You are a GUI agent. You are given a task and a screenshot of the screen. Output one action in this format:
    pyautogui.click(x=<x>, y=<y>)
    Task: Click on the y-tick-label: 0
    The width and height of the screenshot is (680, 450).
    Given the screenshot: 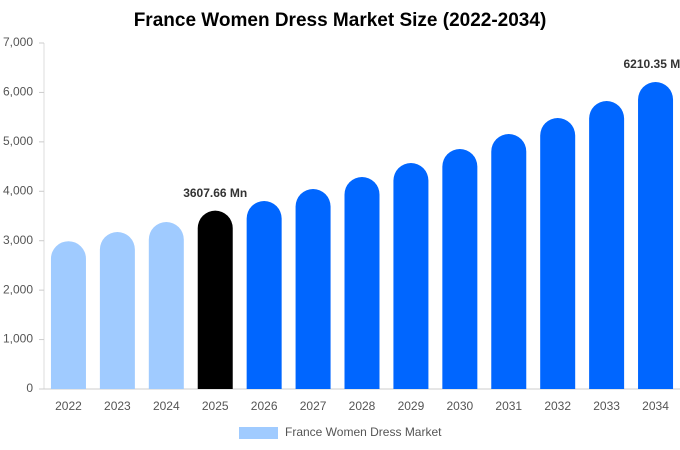 What is the action you would take?
    pyautogui.click(x=29, y=388)
    